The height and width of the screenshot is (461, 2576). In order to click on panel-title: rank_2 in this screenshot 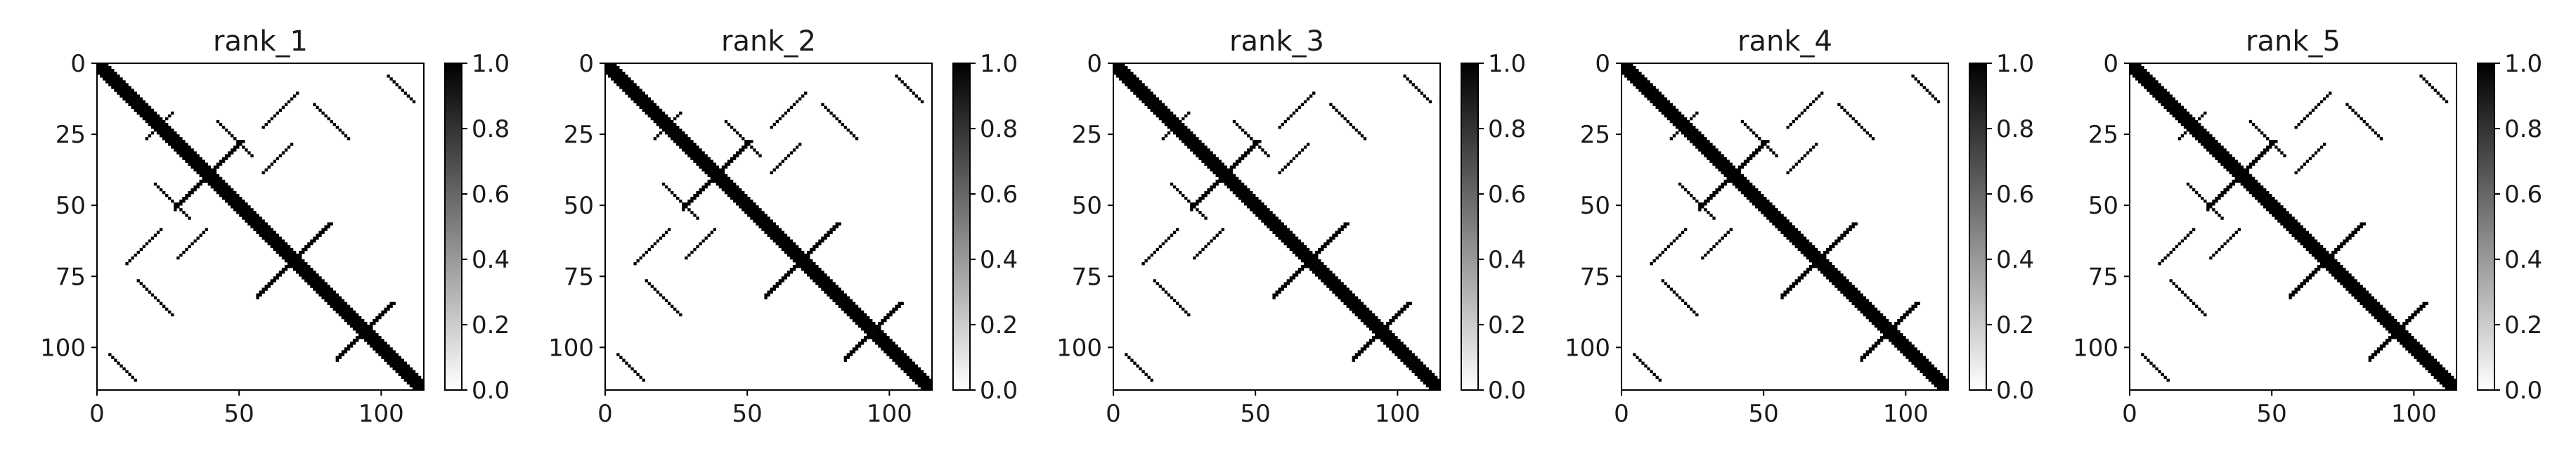, I will do `click(769, 41)`.